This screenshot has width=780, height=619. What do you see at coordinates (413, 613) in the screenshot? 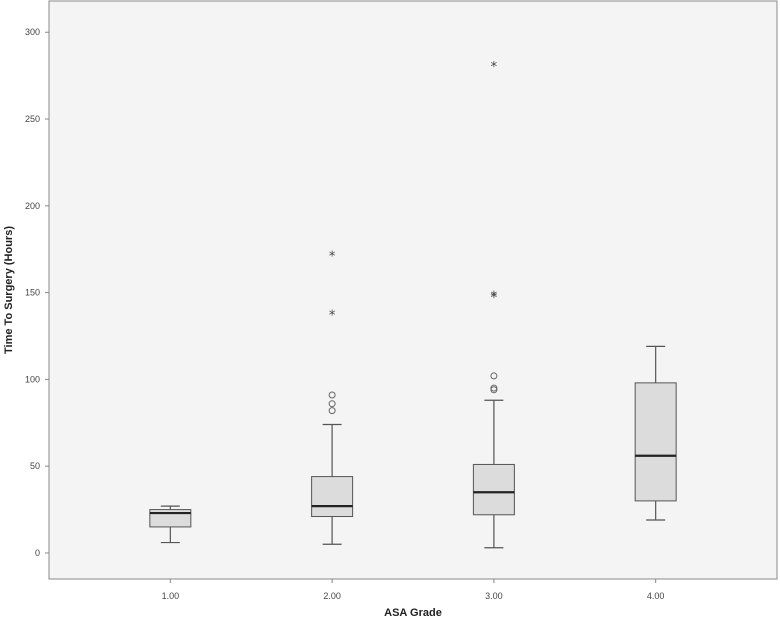
I see `x-axis-title: ASA Grade` at bounding box center [413, 613].